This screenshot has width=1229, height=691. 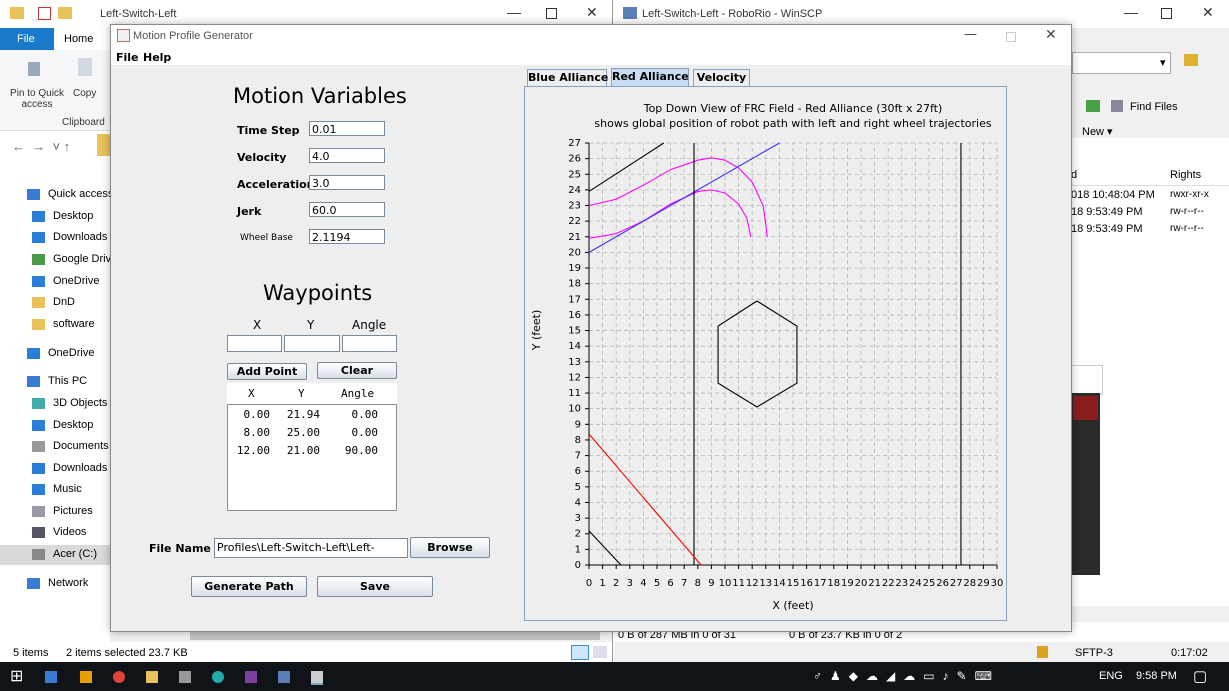 I want to click on save-button: Save, so click(x=375, y=586).